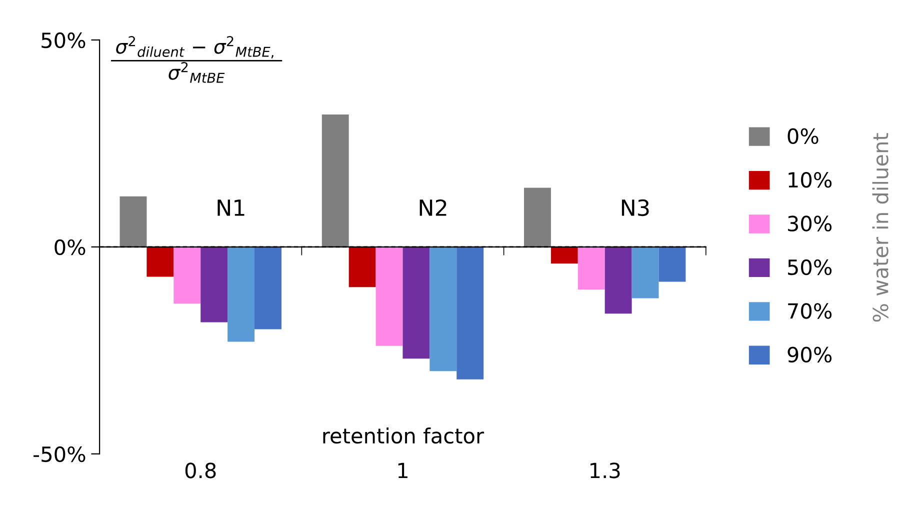 Image resolution: width=905 pixels, height=506 pixels. Describe the element at coordinates (195, 47) in the screenshot. I see `annotation: σ$^{2}$$_{diluent}$ − σ$^{2}$$_{MtBE,}$` at that location.